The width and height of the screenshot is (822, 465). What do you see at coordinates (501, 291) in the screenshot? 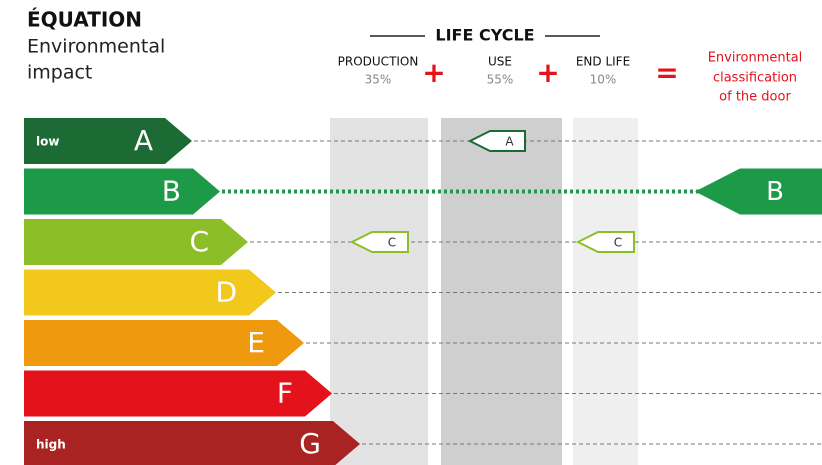
I see `use-column` at bounding box center [501, 291].